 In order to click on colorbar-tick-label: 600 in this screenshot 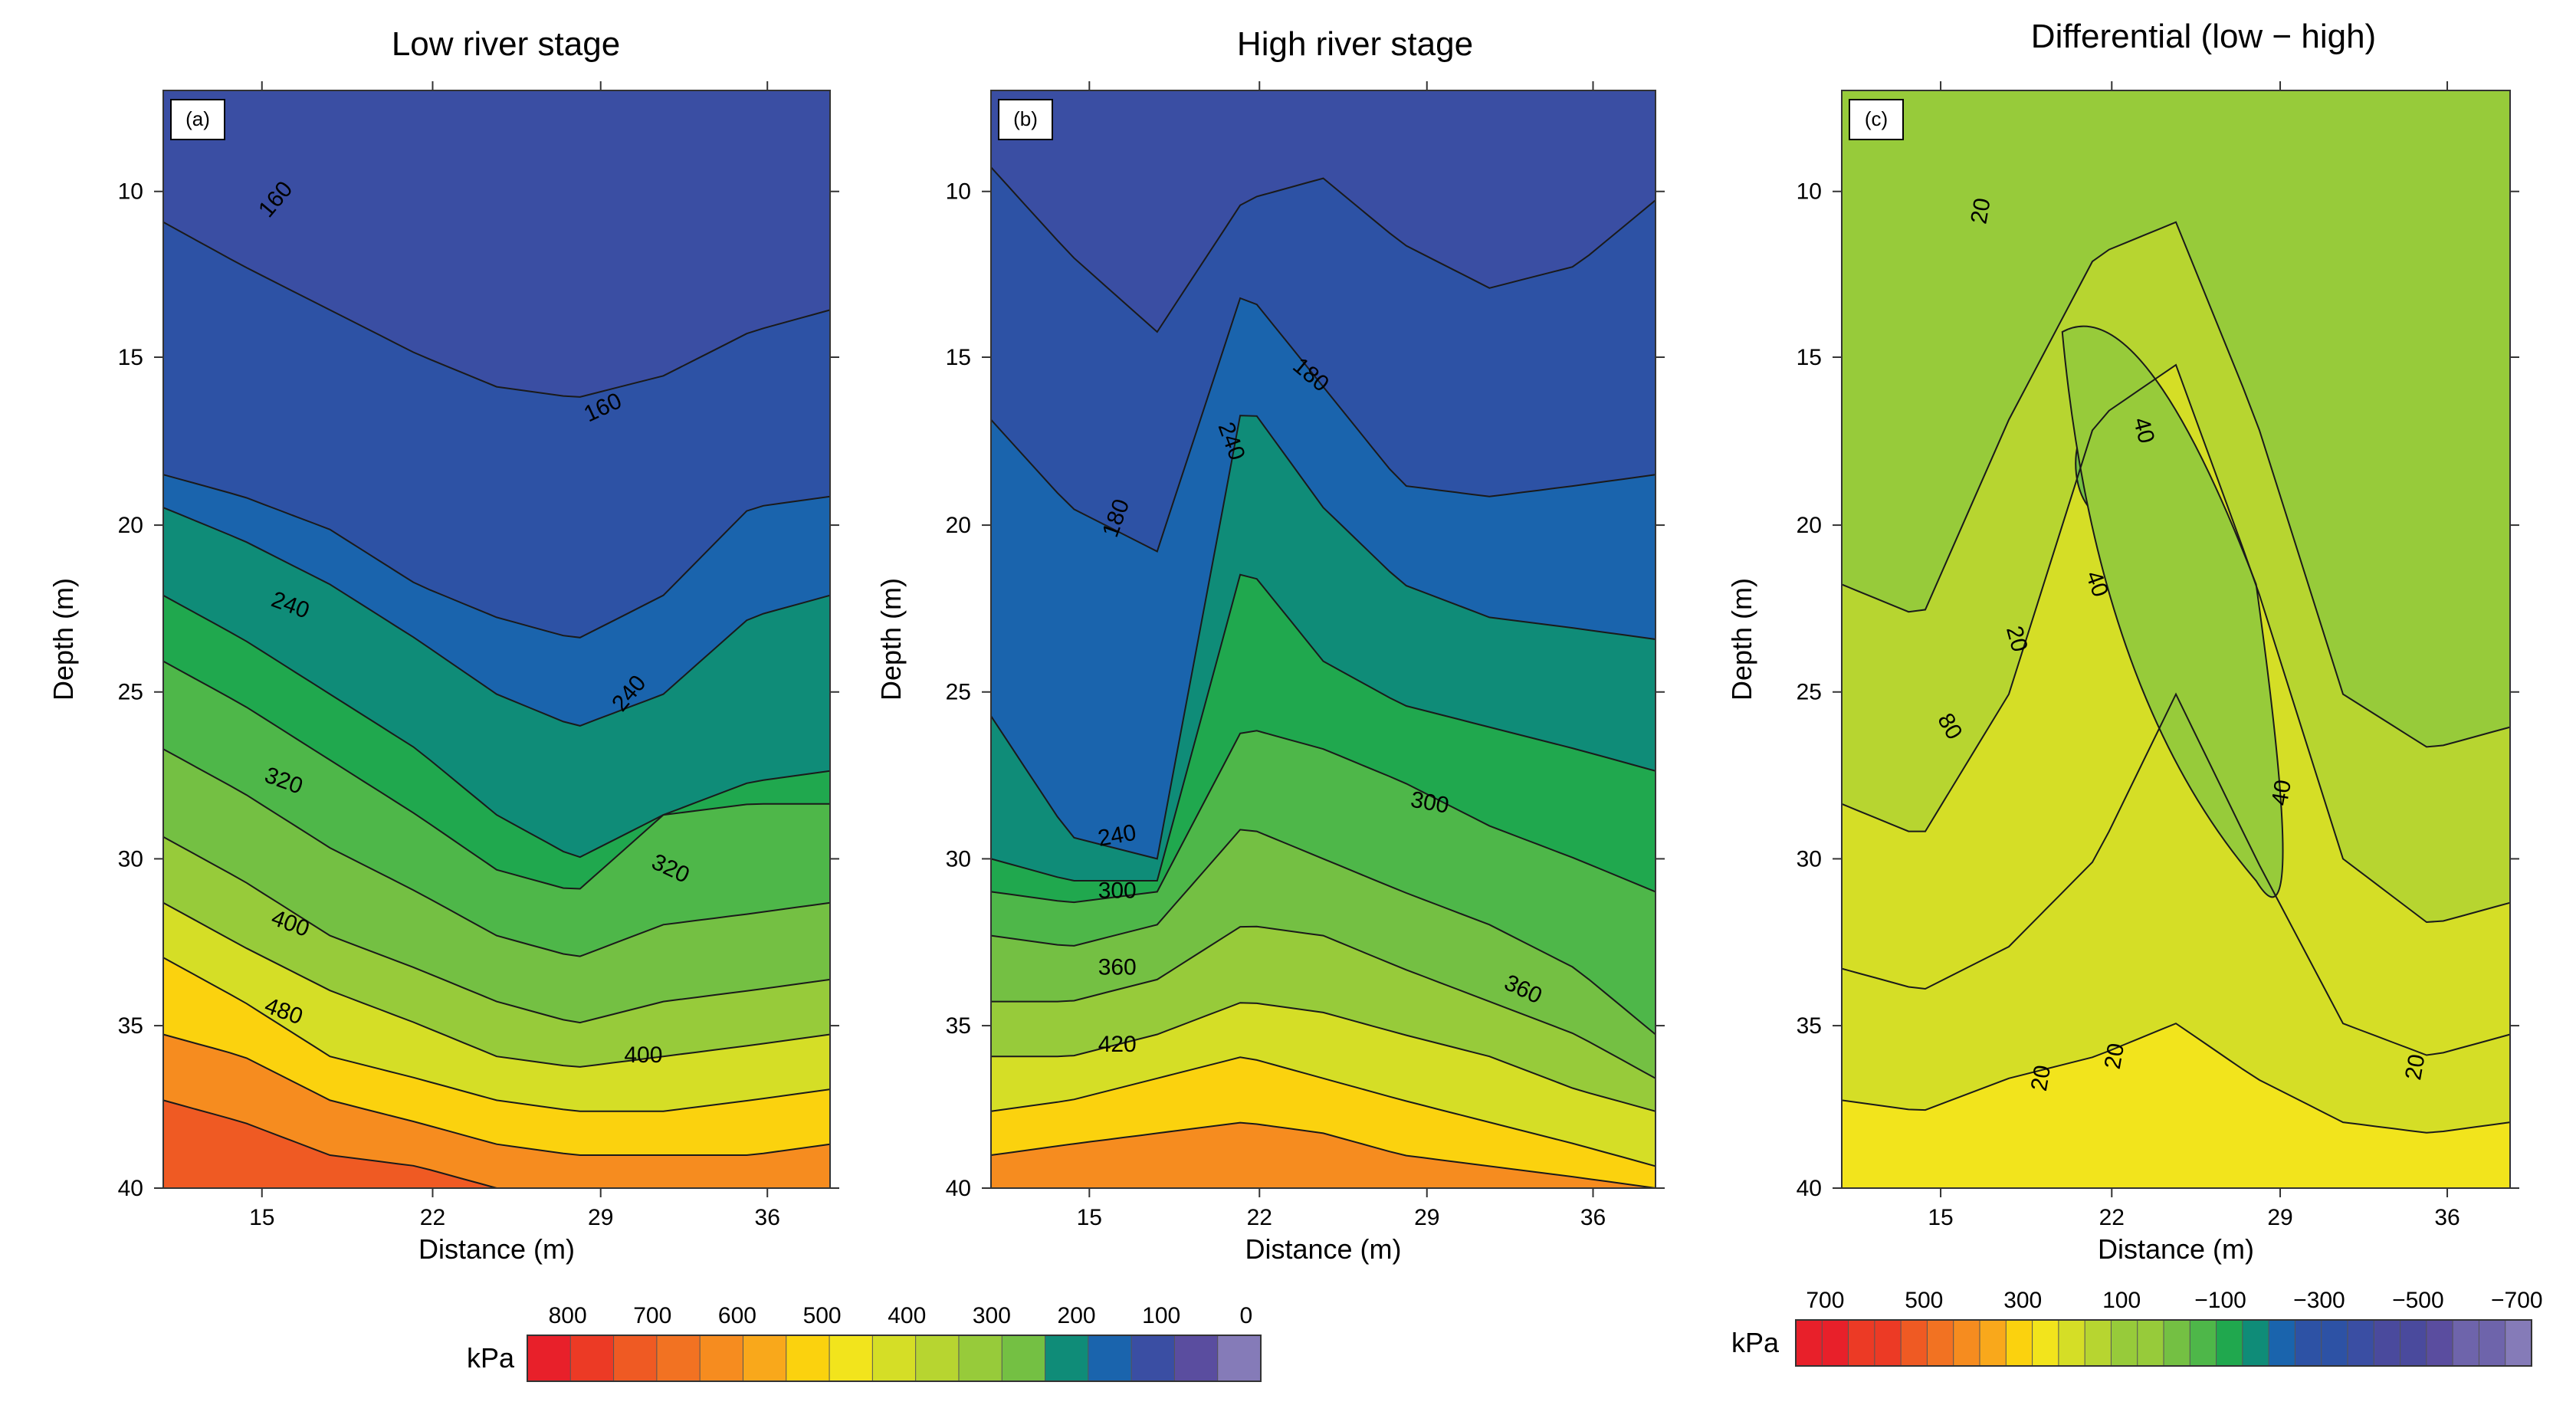, I will do `click(737, 1315)`.